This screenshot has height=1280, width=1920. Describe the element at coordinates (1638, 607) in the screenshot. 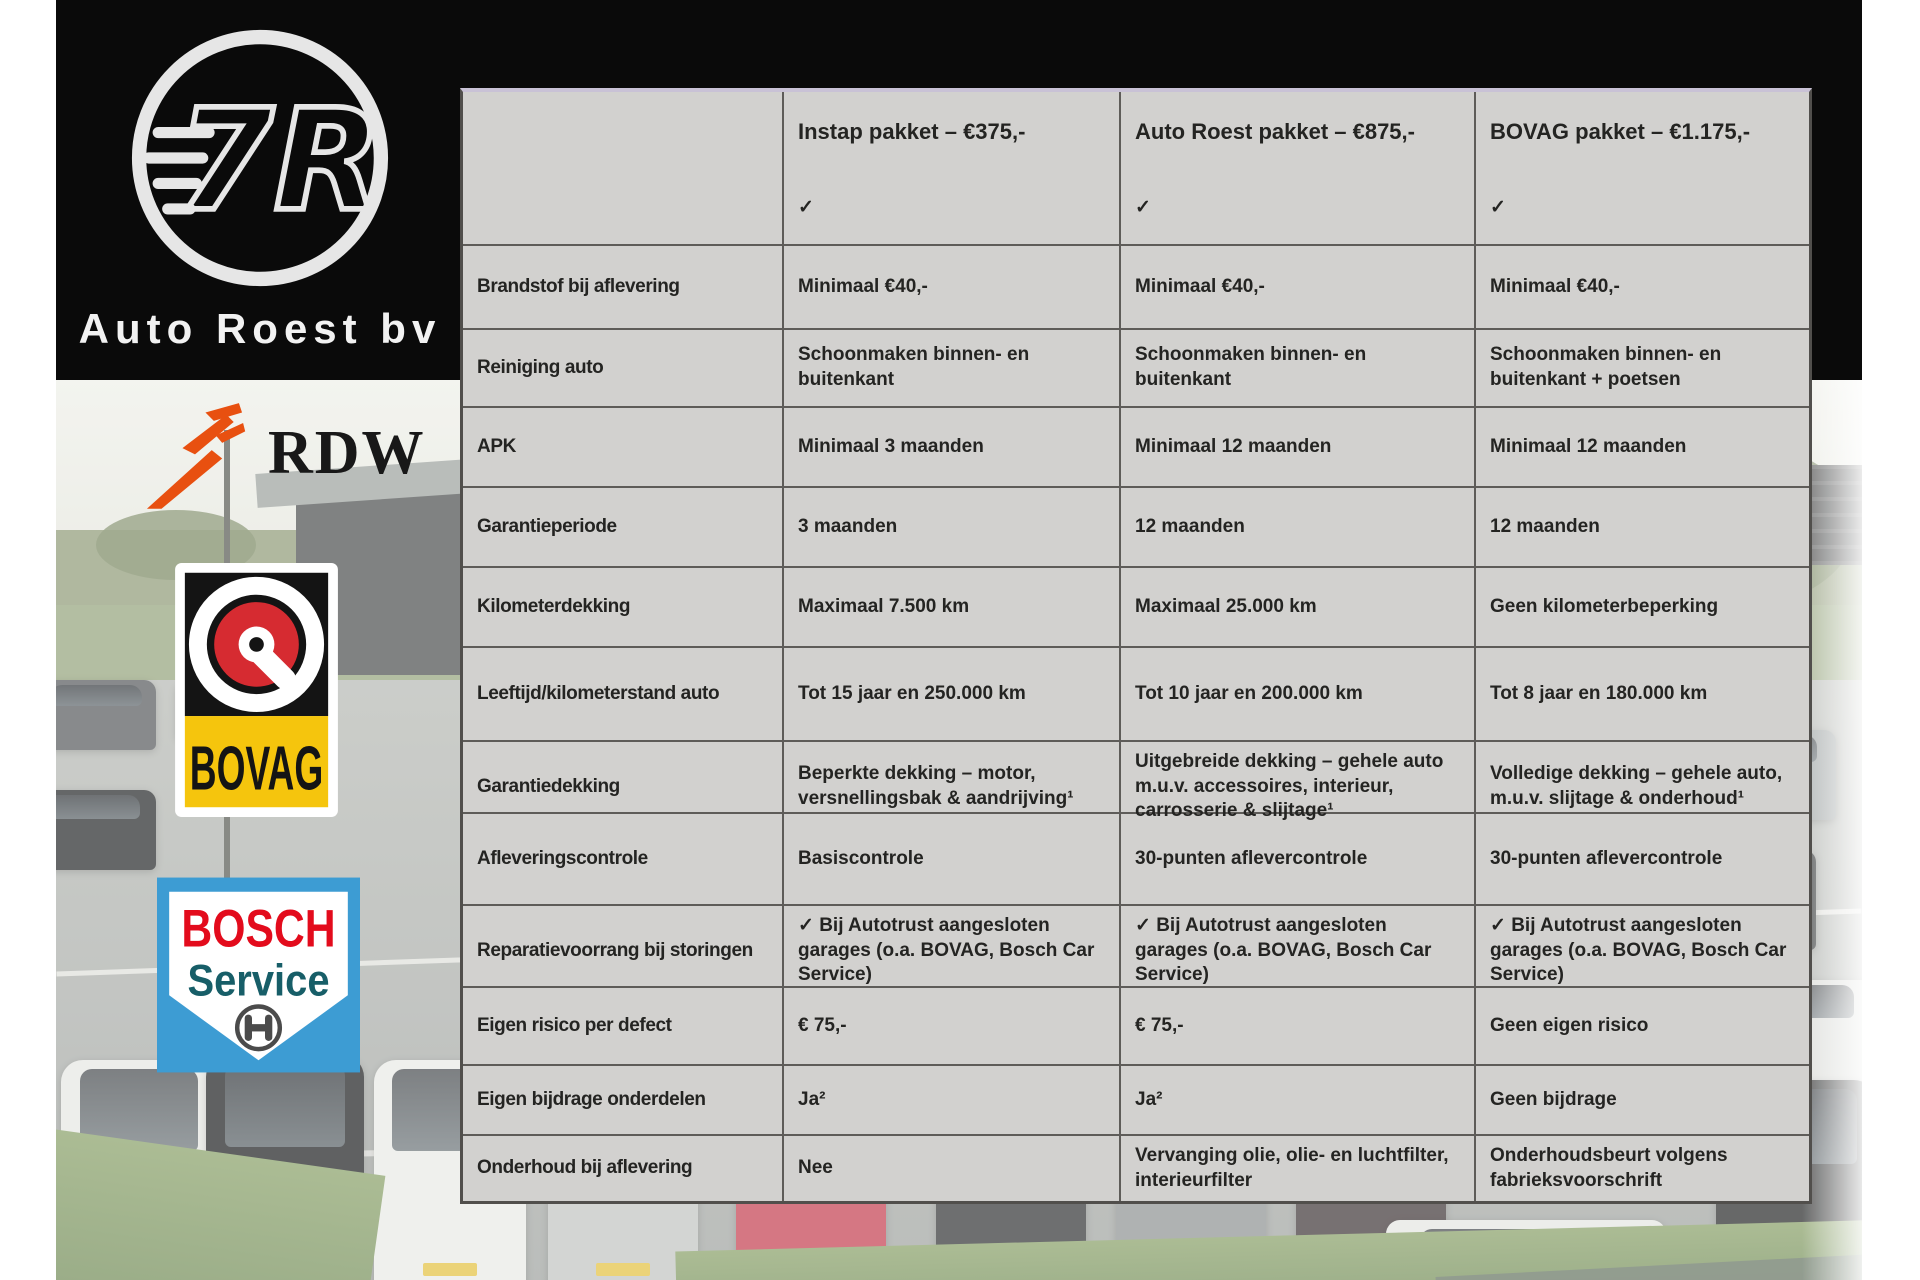

I see `row-value: Geen kilometerbeperking` at that location.